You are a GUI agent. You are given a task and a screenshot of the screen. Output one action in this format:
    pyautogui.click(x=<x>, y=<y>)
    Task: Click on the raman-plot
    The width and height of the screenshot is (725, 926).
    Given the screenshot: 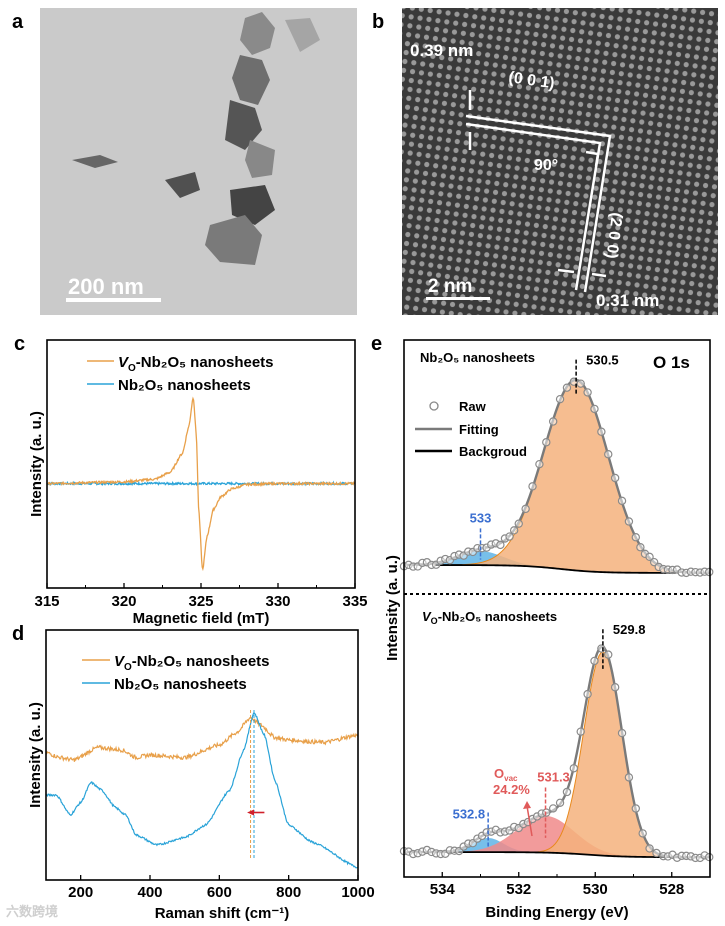 What is the action you would take?
    pyautogui.click(x=202, y=789)
    